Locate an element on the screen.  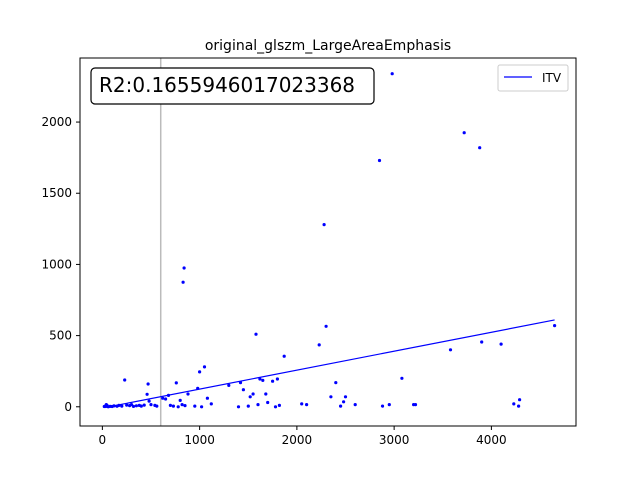
x-tick-label: 0 is located at coordinates (103, 440).